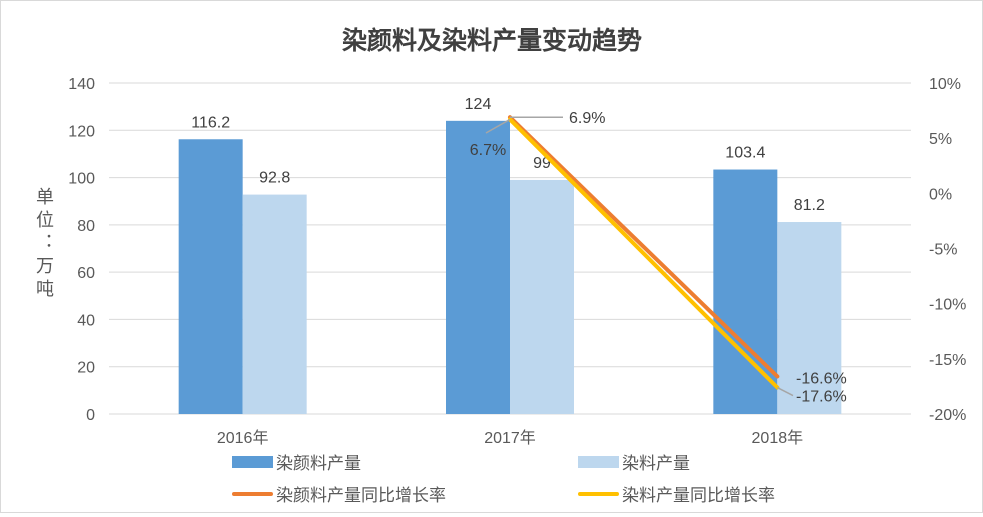  What do you see at coordinates (86, 273) in the screenshot?
I see `y-tick-label: 60` at bounding box center [86, 273].